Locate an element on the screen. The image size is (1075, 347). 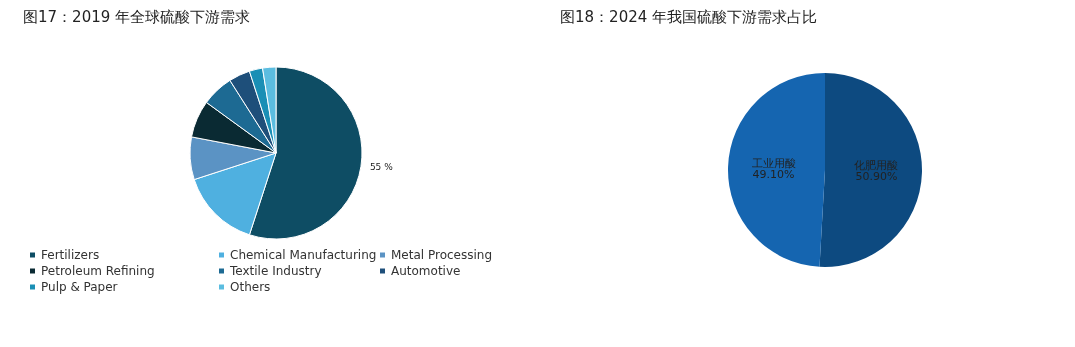
chart-title: 图17：2019 年全球硫酸下游需求 is located at coordinates (137, 16).